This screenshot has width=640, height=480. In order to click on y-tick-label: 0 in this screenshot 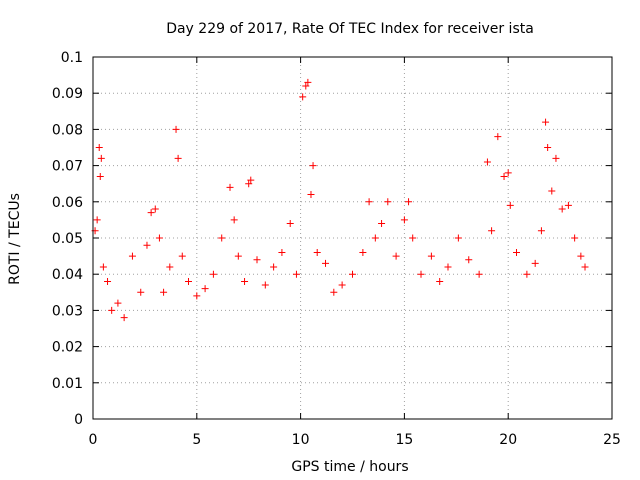, I will do `click(78, 420)`.